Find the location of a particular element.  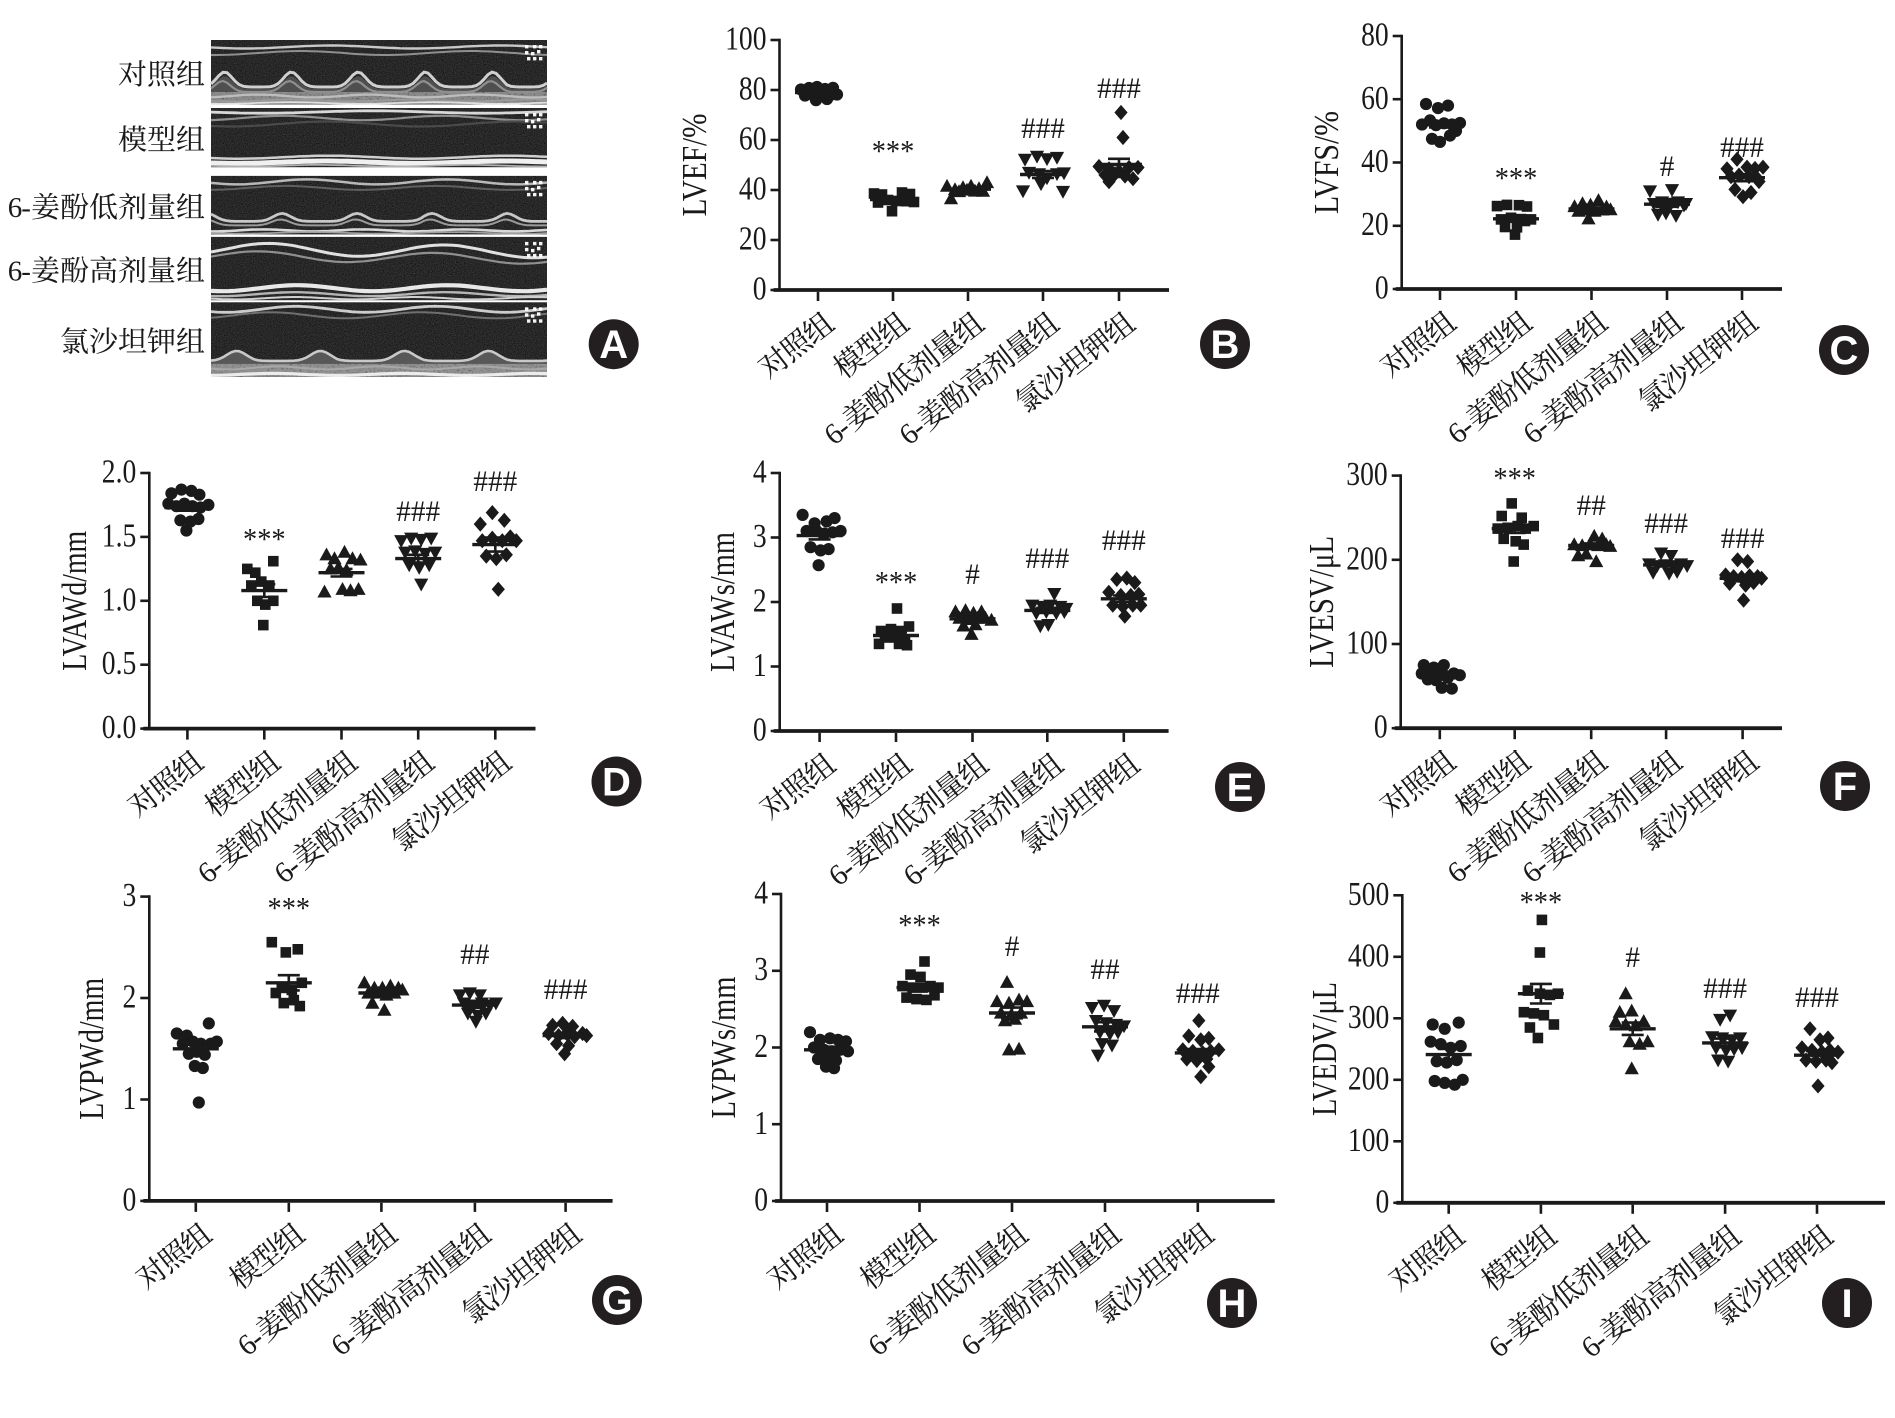

svg-text: G is located at coordinates (616, 1301).